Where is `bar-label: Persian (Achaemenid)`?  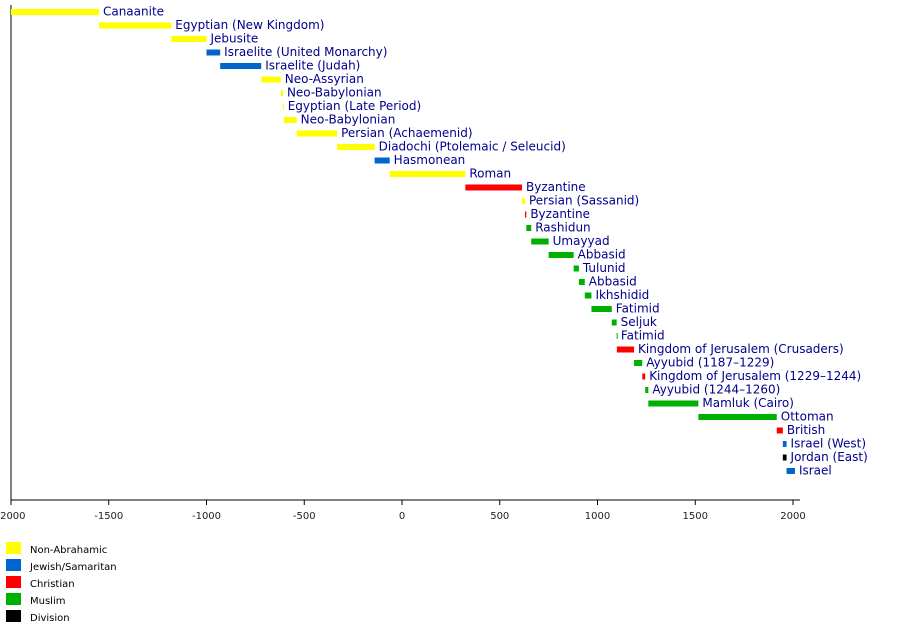 bar-label: Persian (Achaemenid) is located at coordinates (406, 133).